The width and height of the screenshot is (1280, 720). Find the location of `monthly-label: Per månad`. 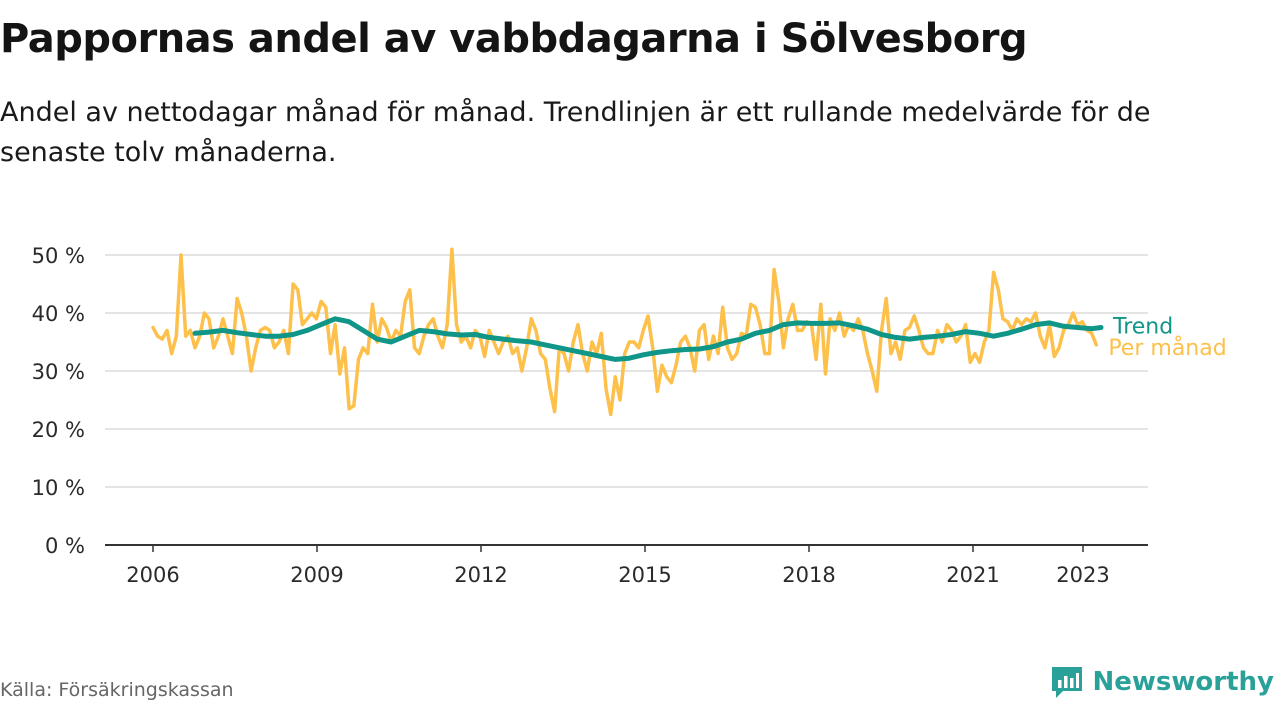

monthly-label: Per månad is located at coordinates (1167, 348).